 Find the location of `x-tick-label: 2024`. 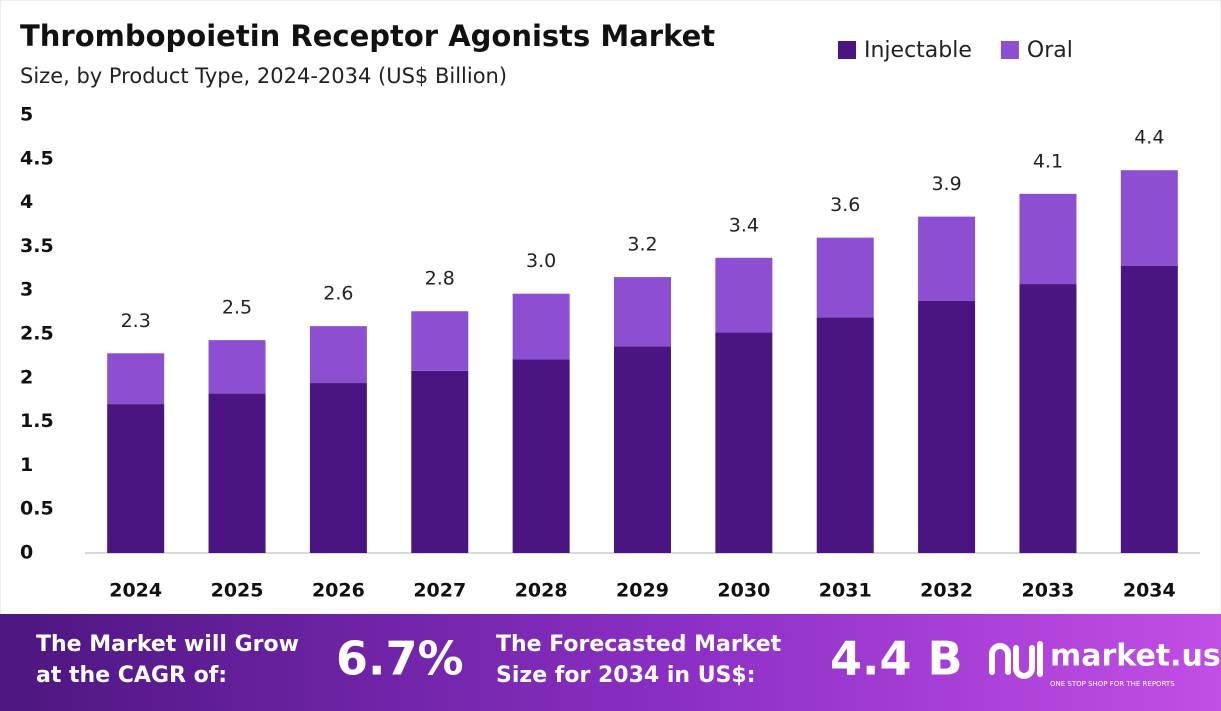

x-tick-label: 2024 is located at coordinates (135, 591).